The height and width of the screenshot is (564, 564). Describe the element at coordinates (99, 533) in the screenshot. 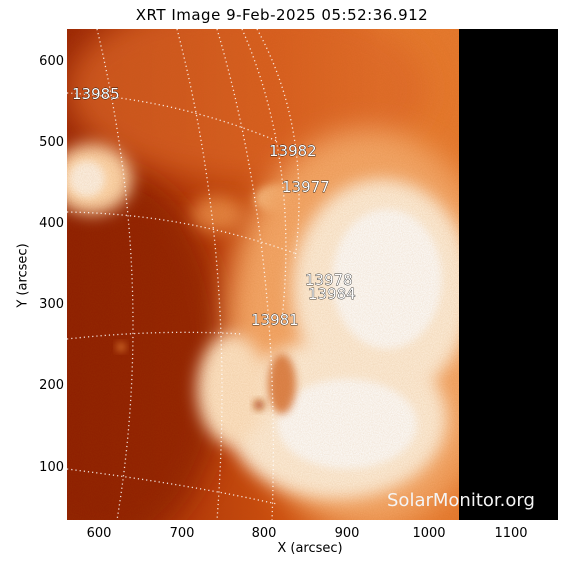

I see `x-tick-label: 600` at that location.